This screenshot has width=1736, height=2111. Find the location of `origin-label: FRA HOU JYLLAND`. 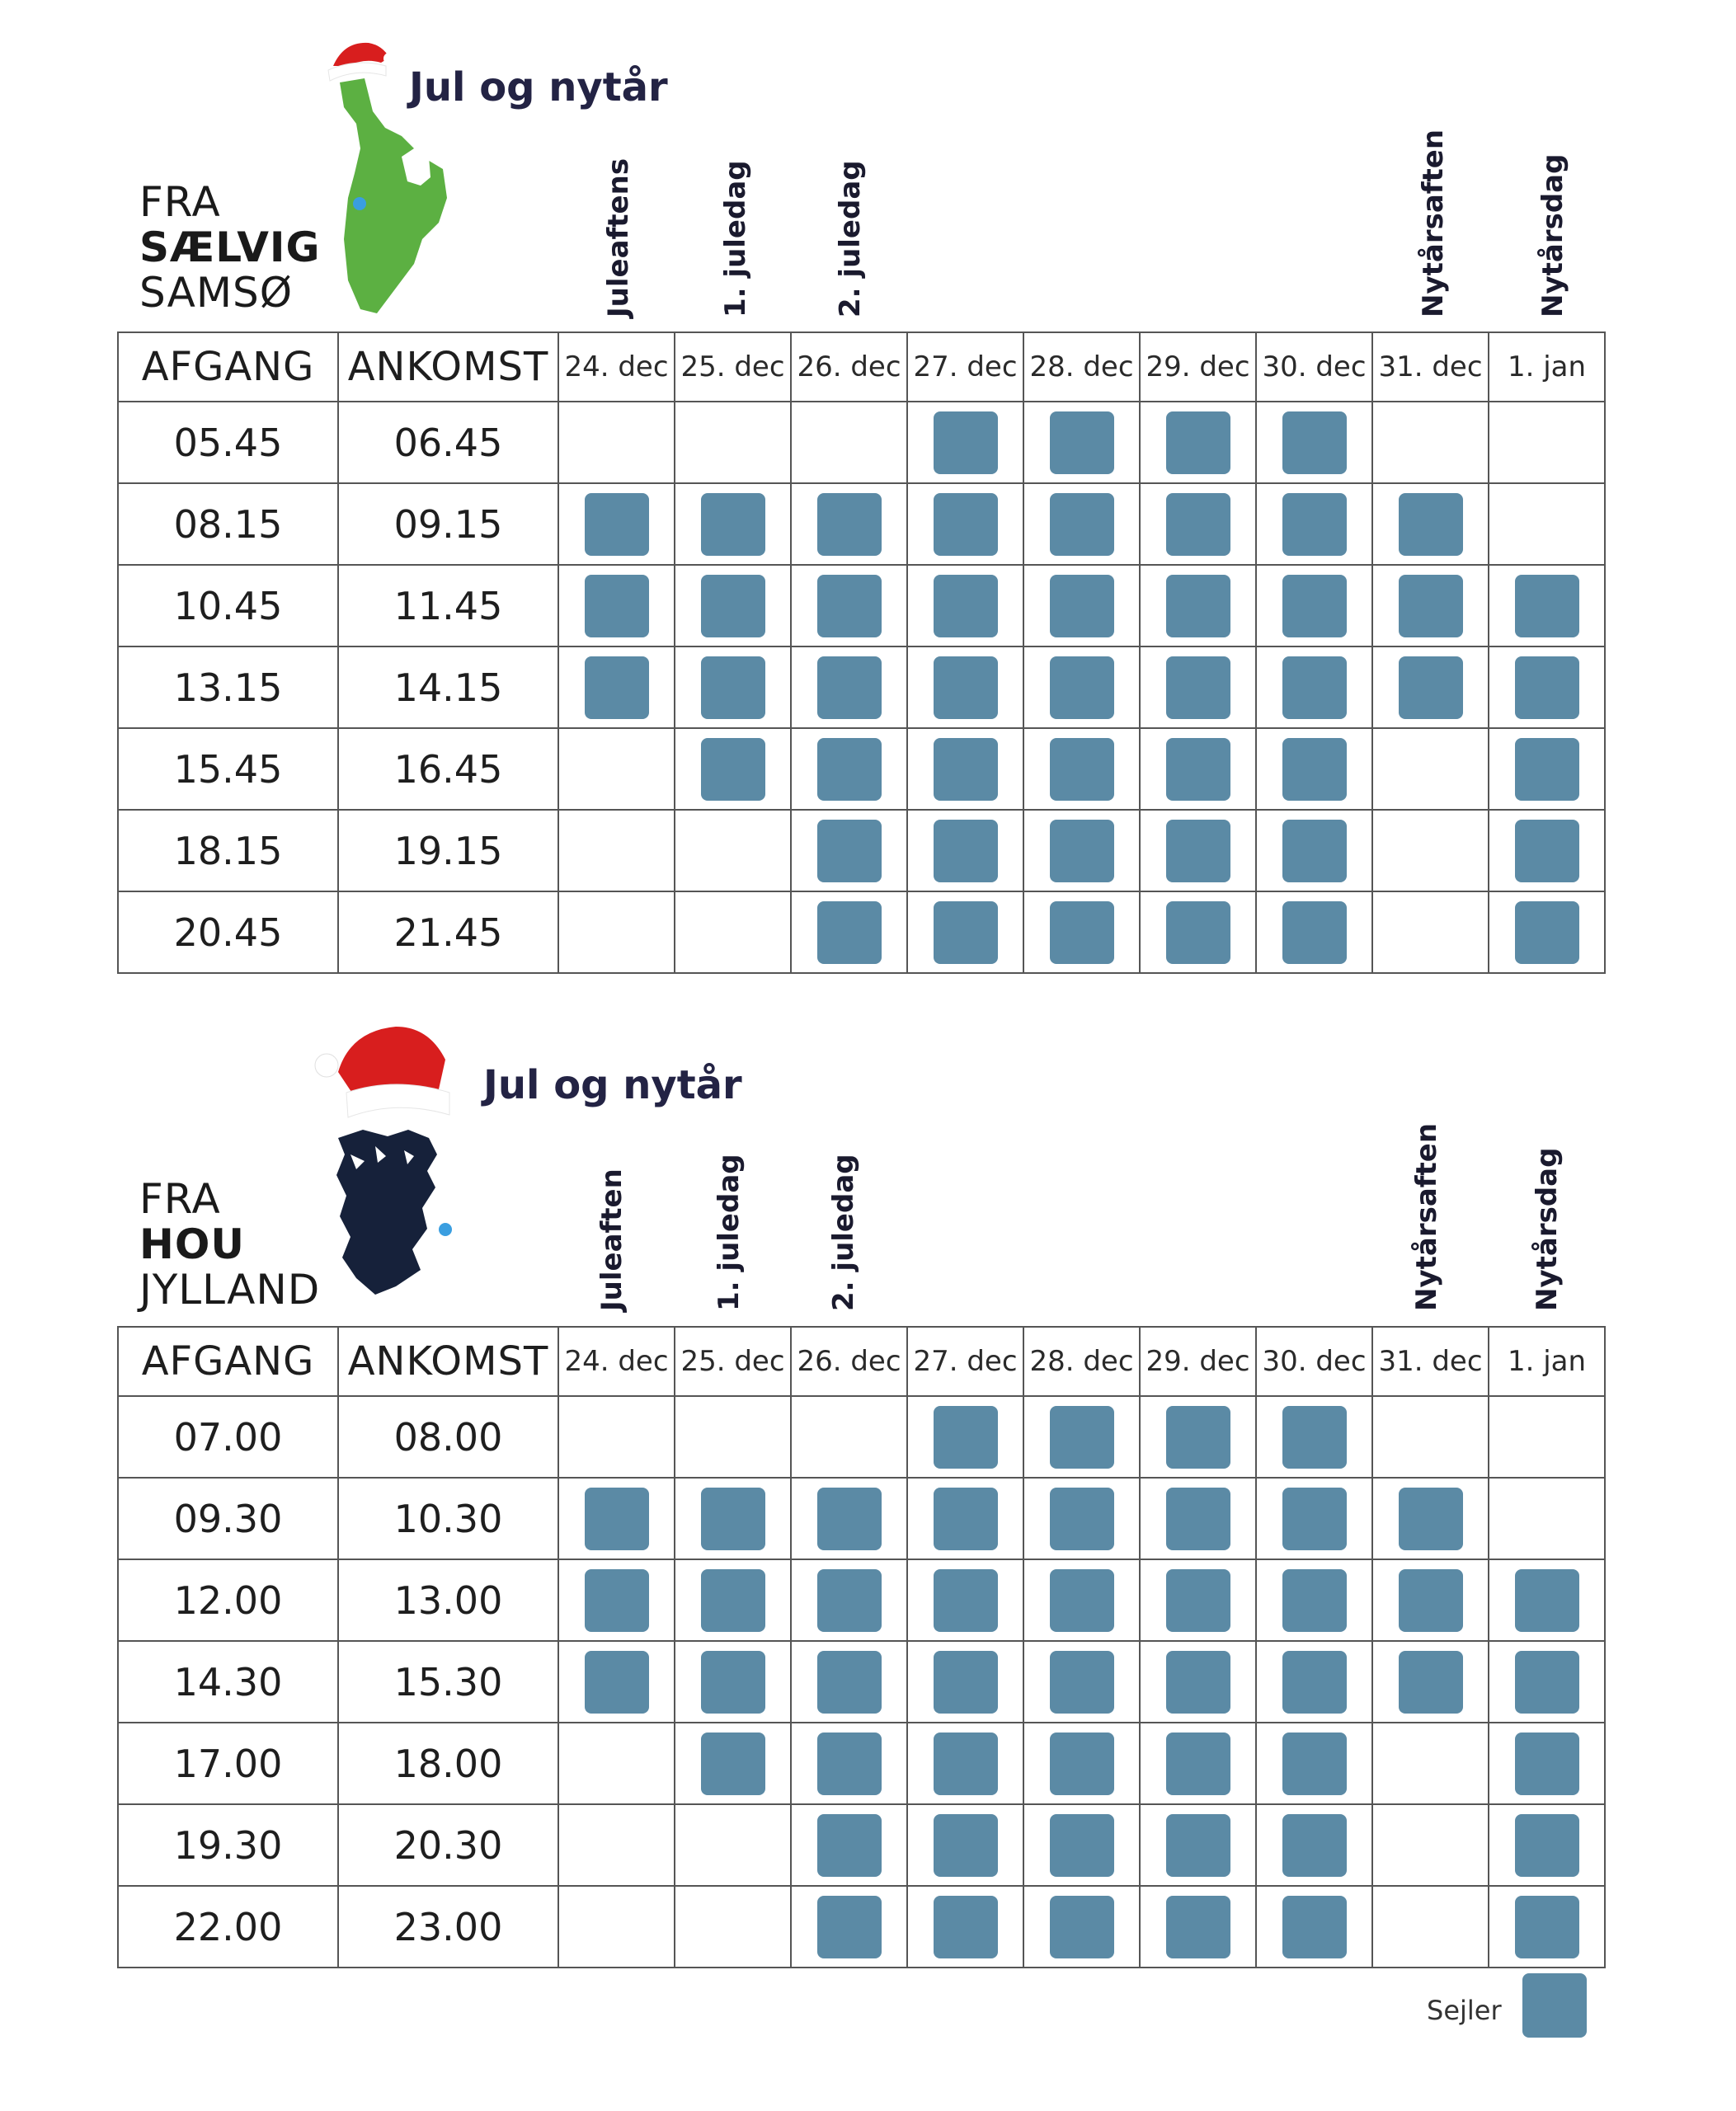

origin-label: FRA HOU JYLLAND is located at coordinates (230, 1245).